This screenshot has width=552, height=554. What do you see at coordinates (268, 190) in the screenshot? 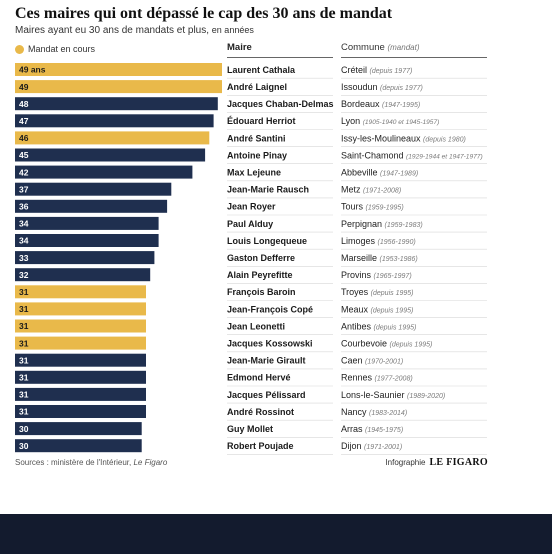
I see `maire-name: Jean-Marie Rausch` at bounding box center [268, 190].